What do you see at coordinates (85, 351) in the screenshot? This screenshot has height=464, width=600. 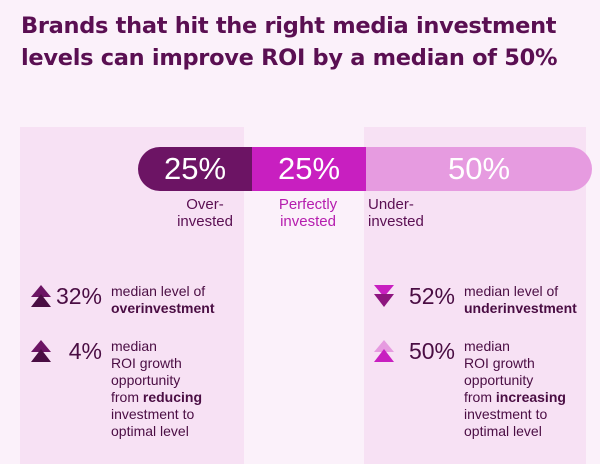 I see `stat-value: 4%` at bounding box center [85, 351].